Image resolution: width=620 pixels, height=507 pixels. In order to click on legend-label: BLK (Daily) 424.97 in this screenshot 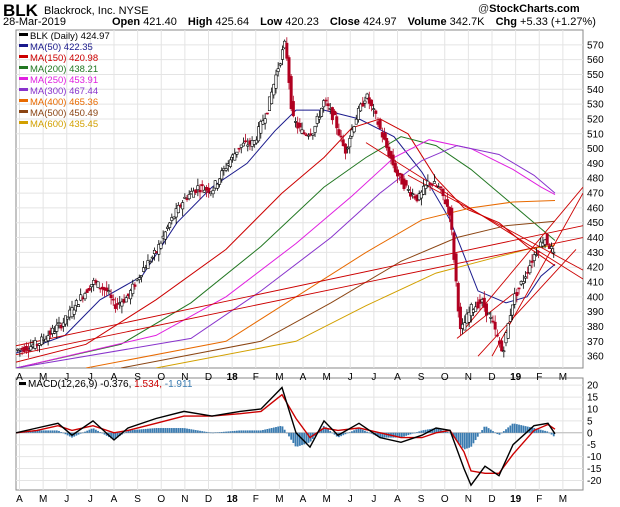, I will do `click(70, 36)`.